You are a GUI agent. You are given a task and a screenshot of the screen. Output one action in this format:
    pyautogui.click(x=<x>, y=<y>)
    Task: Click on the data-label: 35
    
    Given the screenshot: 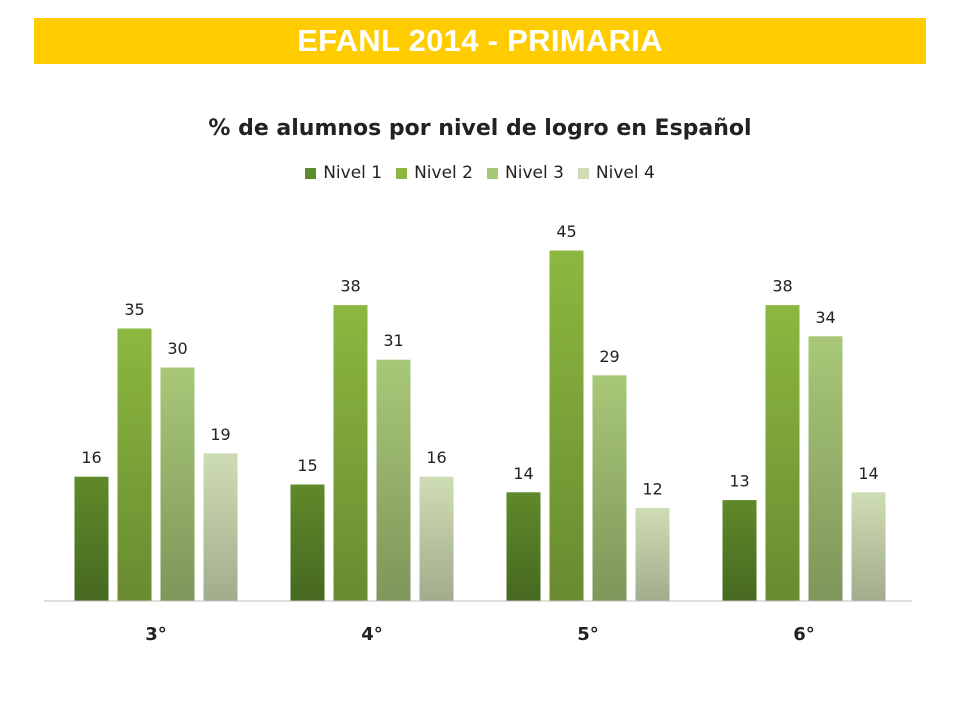 What is the action you would take?
    pyautogui.click(x=134, y=309)
    